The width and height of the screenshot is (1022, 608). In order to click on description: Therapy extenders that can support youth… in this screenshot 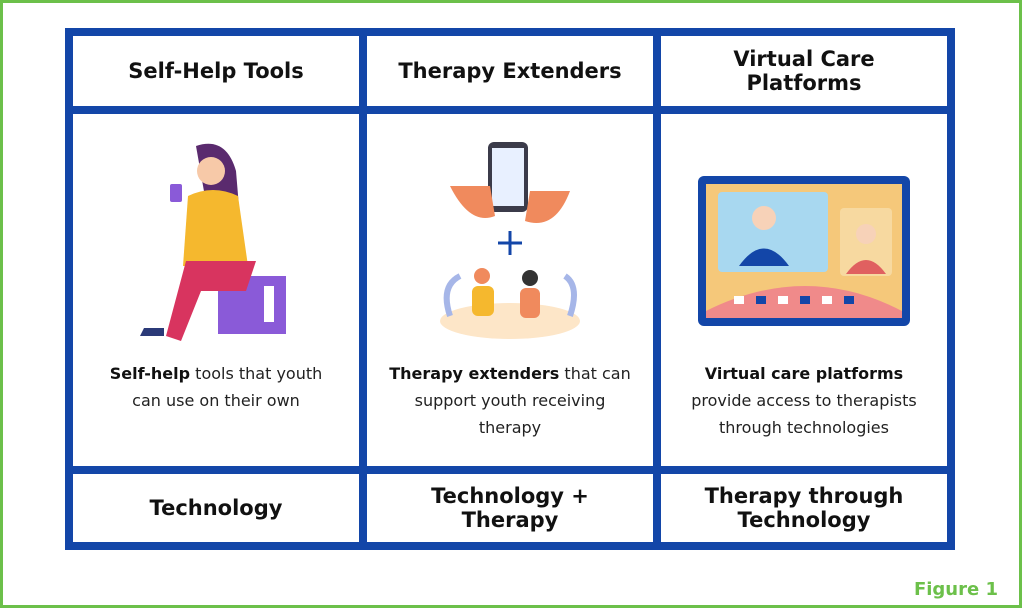, I will do `click(510, 400)`.